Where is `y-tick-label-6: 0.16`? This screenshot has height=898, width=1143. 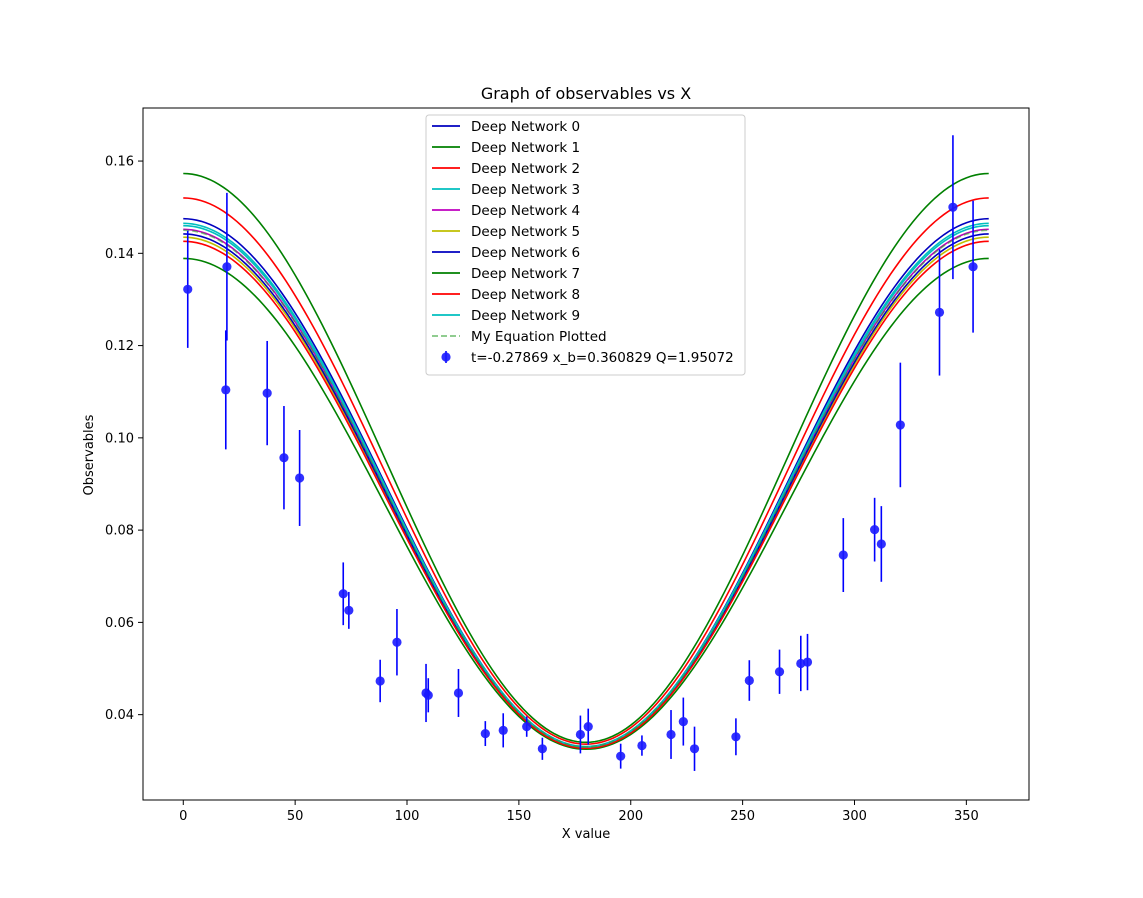 y-tick-label-6: 0.16 is located at coordinates (119, 162).